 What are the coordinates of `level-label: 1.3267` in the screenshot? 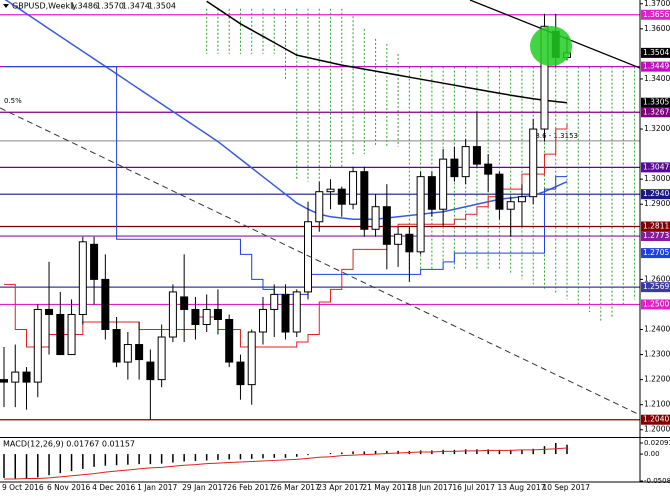 It's located at (656, 111).